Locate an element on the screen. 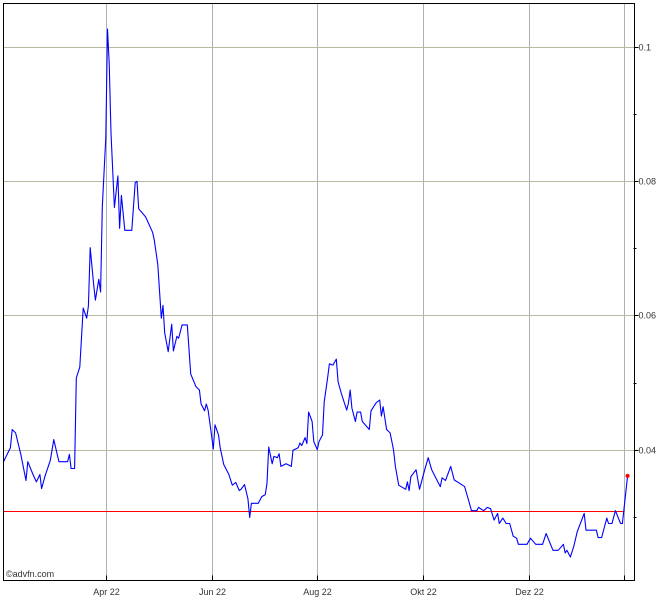 The image size is (670, 600). y-tick-label: 0.04 is located at coordinates (648, 451).